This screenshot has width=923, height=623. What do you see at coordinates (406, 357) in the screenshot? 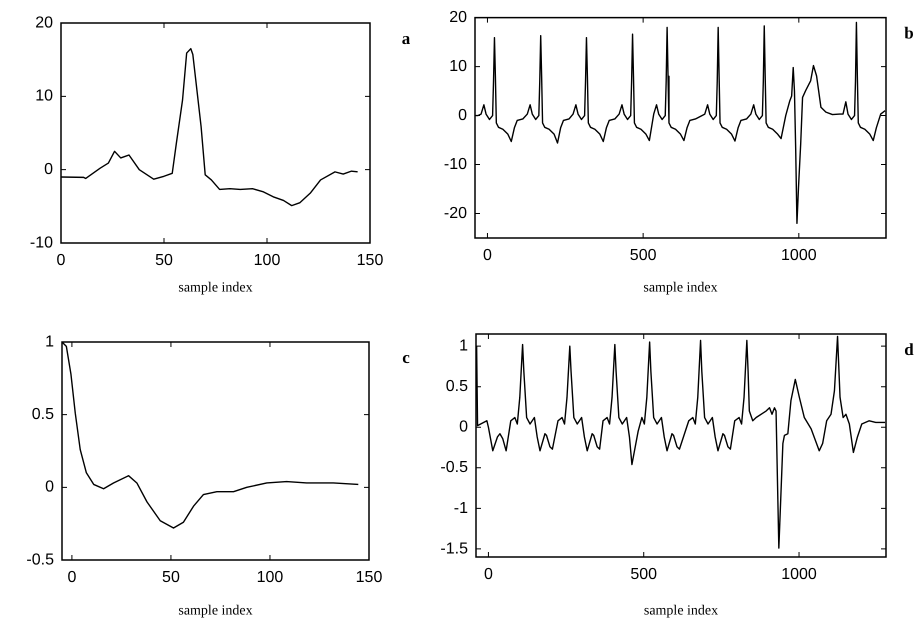
I see `text: c` at bounding box center [406, 357].